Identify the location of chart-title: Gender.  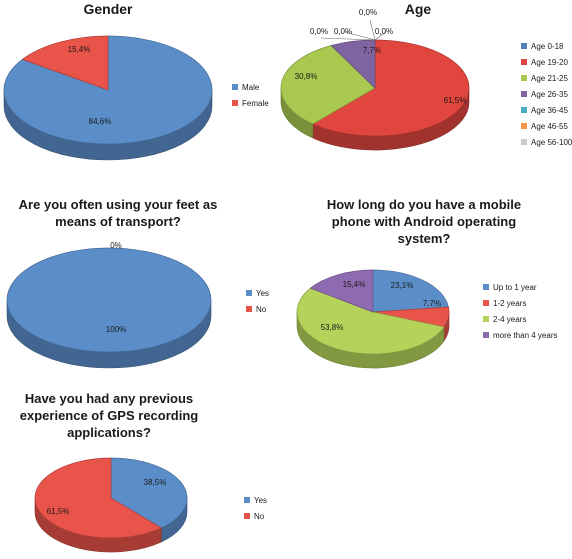
(108, 9).